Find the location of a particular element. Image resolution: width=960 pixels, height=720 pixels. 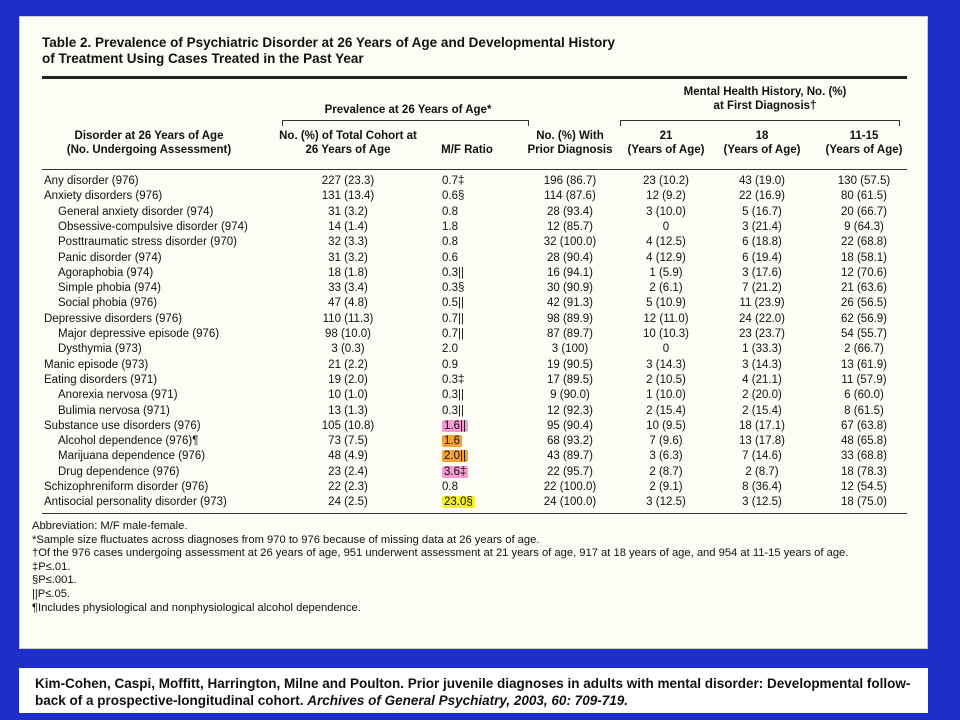

cell-a11: 21 (63.6) is located at coordinates (864, 288).